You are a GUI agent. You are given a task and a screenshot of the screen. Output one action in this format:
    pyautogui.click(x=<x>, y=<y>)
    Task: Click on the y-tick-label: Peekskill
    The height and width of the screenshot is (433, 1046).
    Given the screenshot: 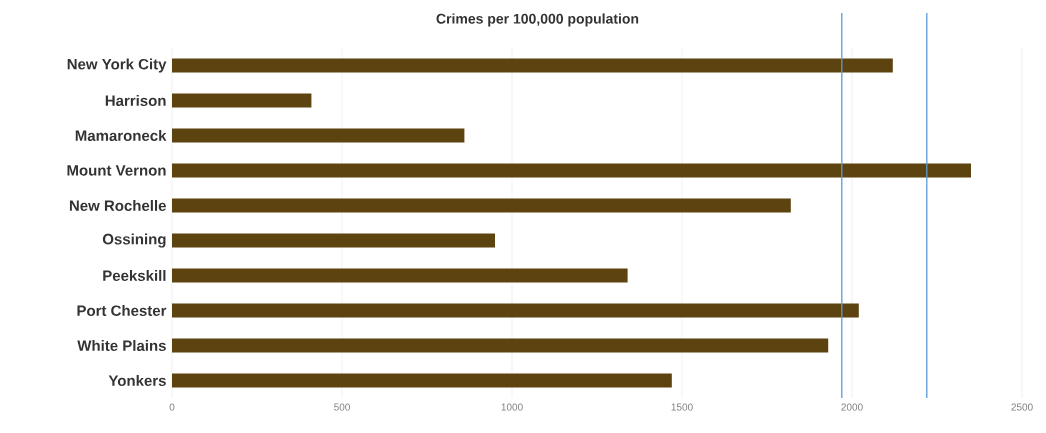 What is the action you would take?
    pyautogui.click(x=134, y=275)
    